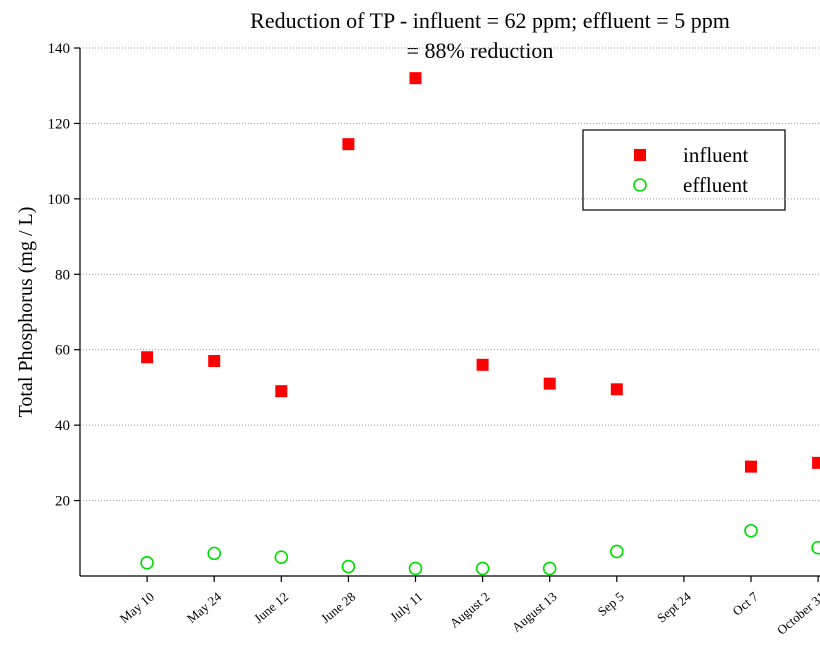 The width and height of the screenshot is (820, 647). What do you see at coordinates (271, 607) in the screenshot?
I see `x-tick-label: June 12` at bounding box center [271, 607].